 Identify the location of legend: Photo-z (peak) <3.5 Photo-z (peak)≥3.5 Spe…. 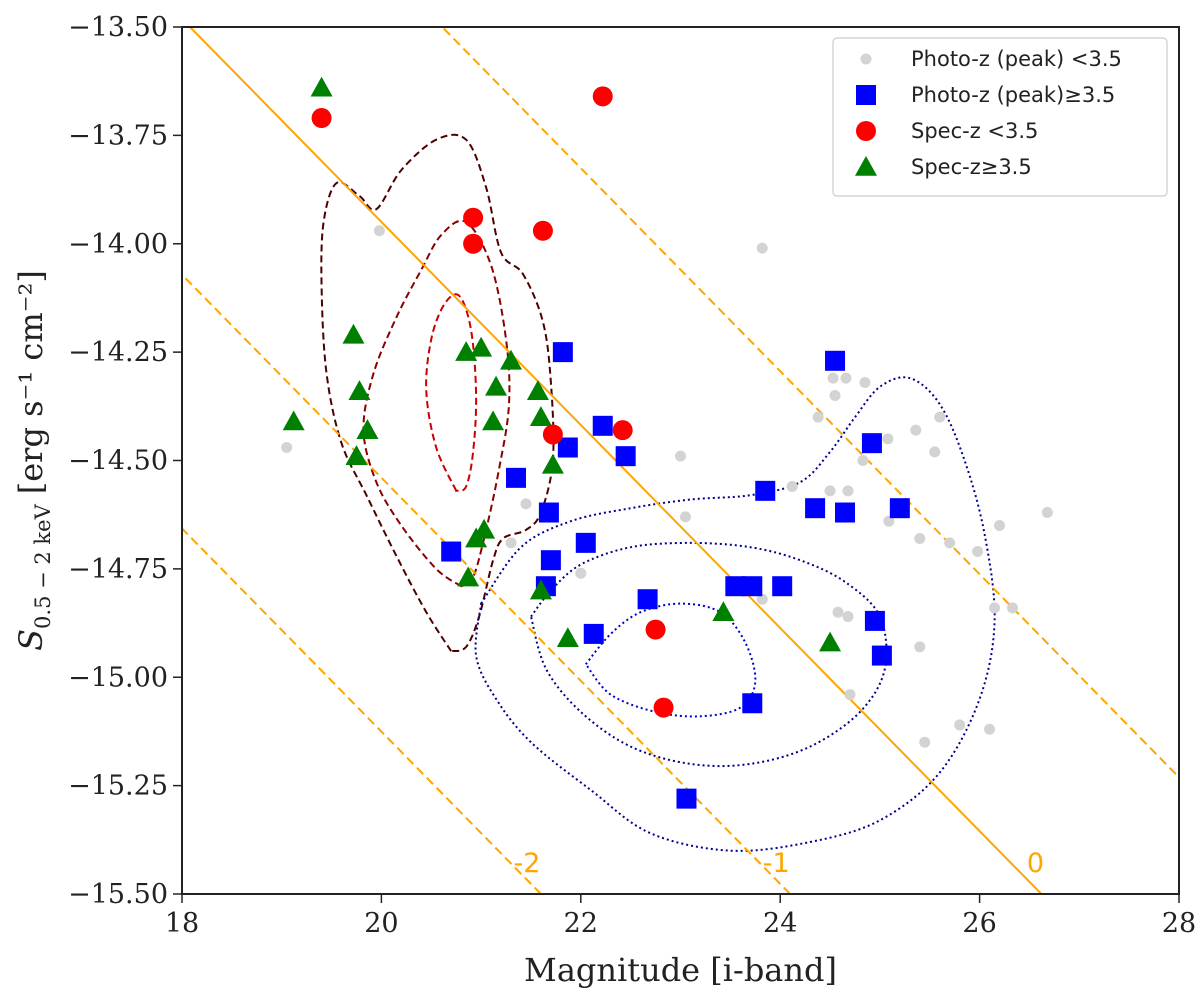
(1000, 117).